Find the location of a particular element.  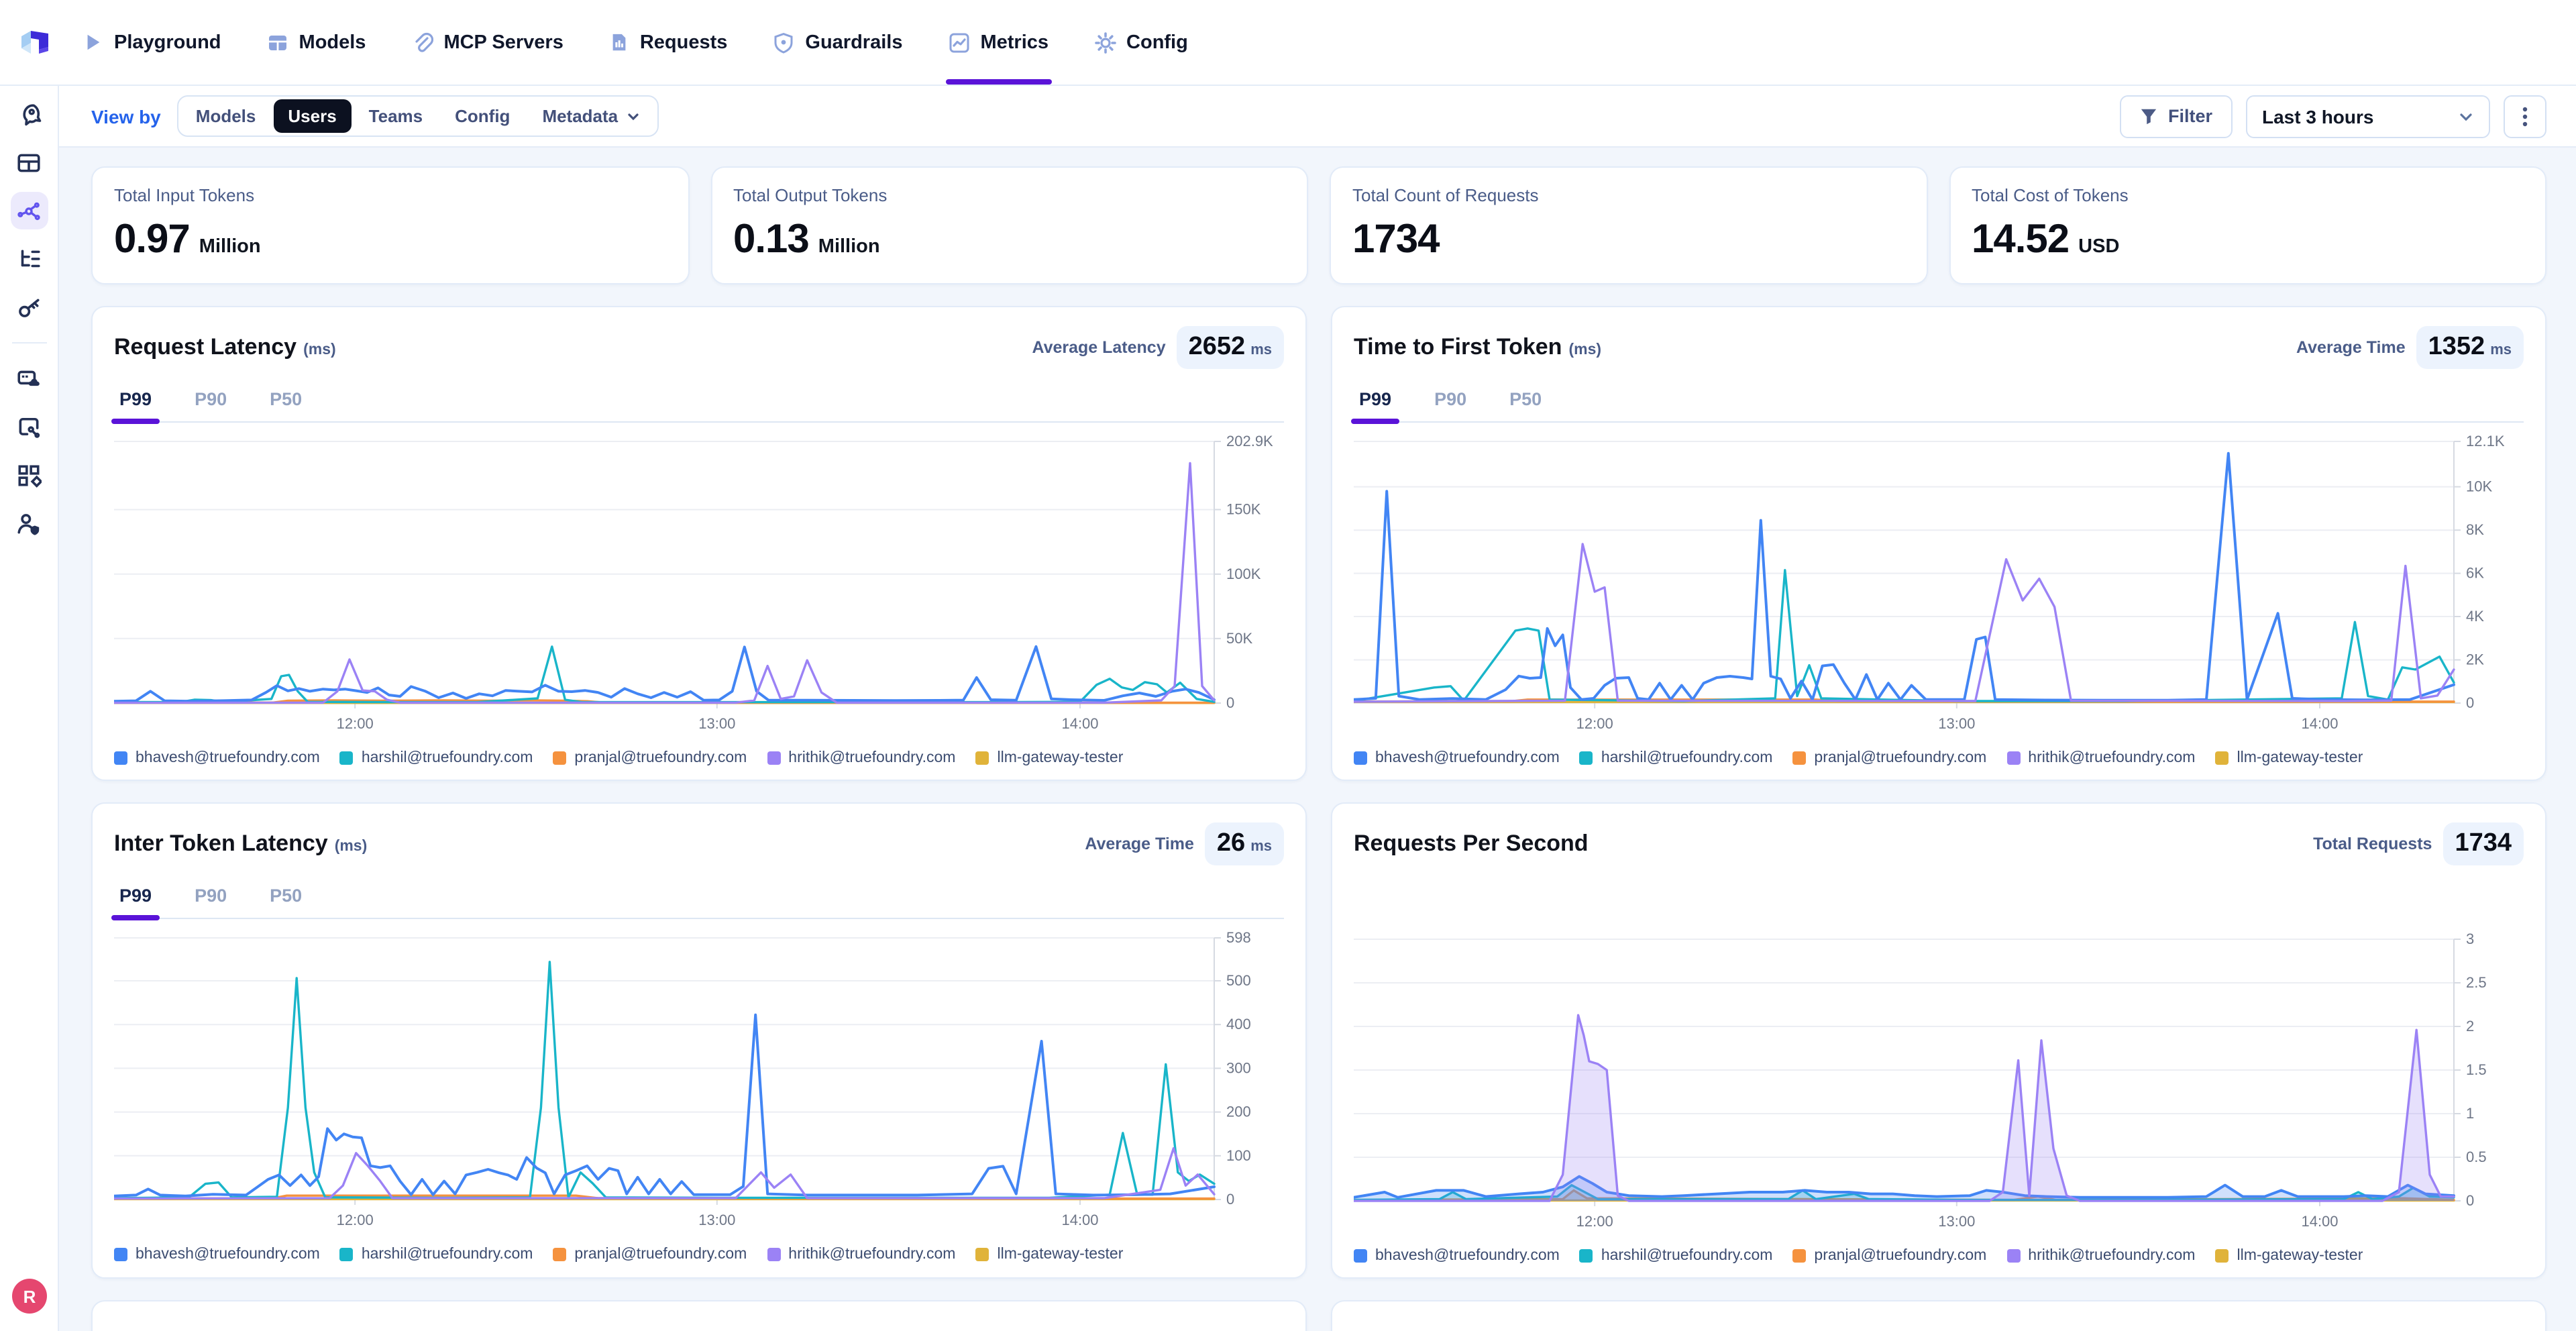

time-range-select: Last 3 hours is located at coordinates (2368, 116).